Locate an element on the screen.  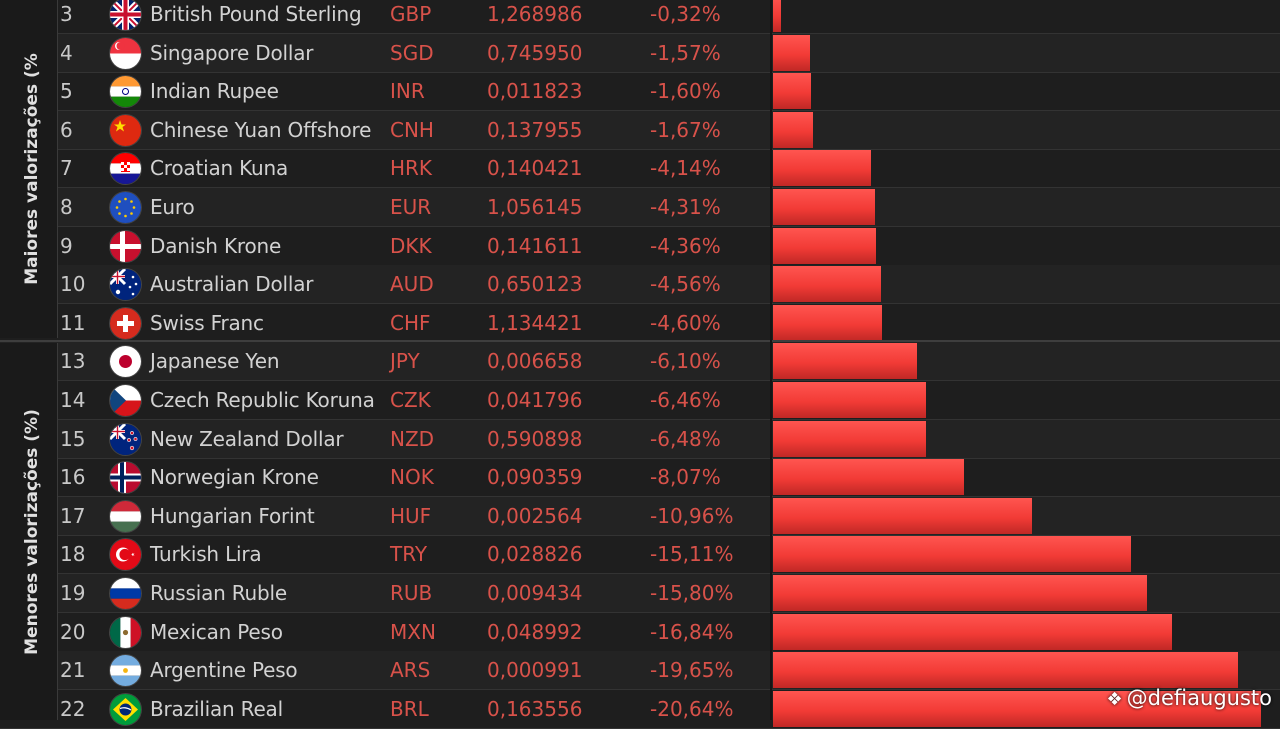
rank-cell: 11 is located at coordinates (73, 322).